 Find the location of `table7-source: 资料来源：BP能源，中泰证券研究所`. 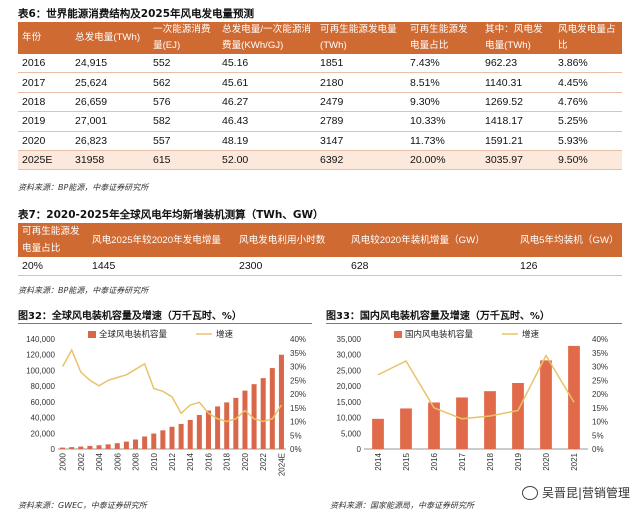

table7-source: 资料来源：BP能源，中泰证券研究所 is located at coordinates (83, 290).